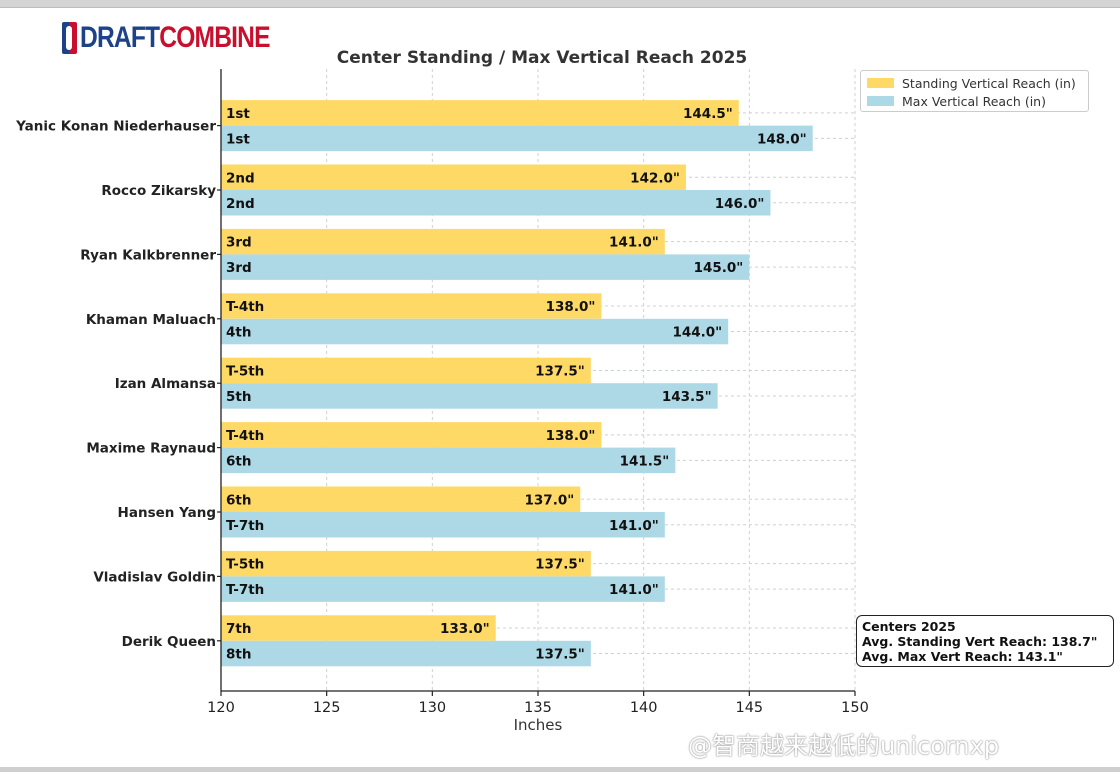 This screenshot has height=772, width=1120. I want to click on bar-value-label: 133.0", so click(465, 629).